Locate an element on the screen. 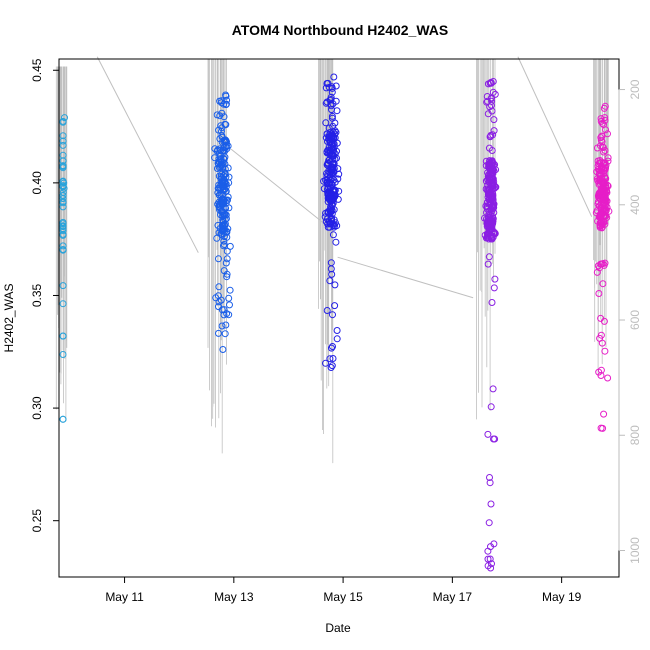  y-tick-label: 0.35 is located at coordinates (37, 295).